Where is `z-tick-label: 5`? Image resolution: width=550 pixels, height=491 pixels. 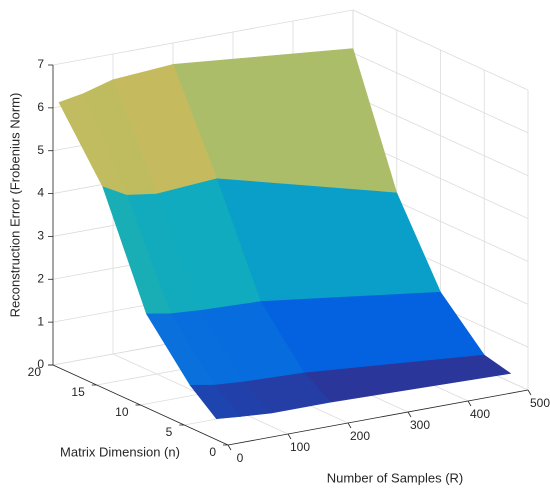 z-tick-label: 5 is located at coordinates (40, 150).